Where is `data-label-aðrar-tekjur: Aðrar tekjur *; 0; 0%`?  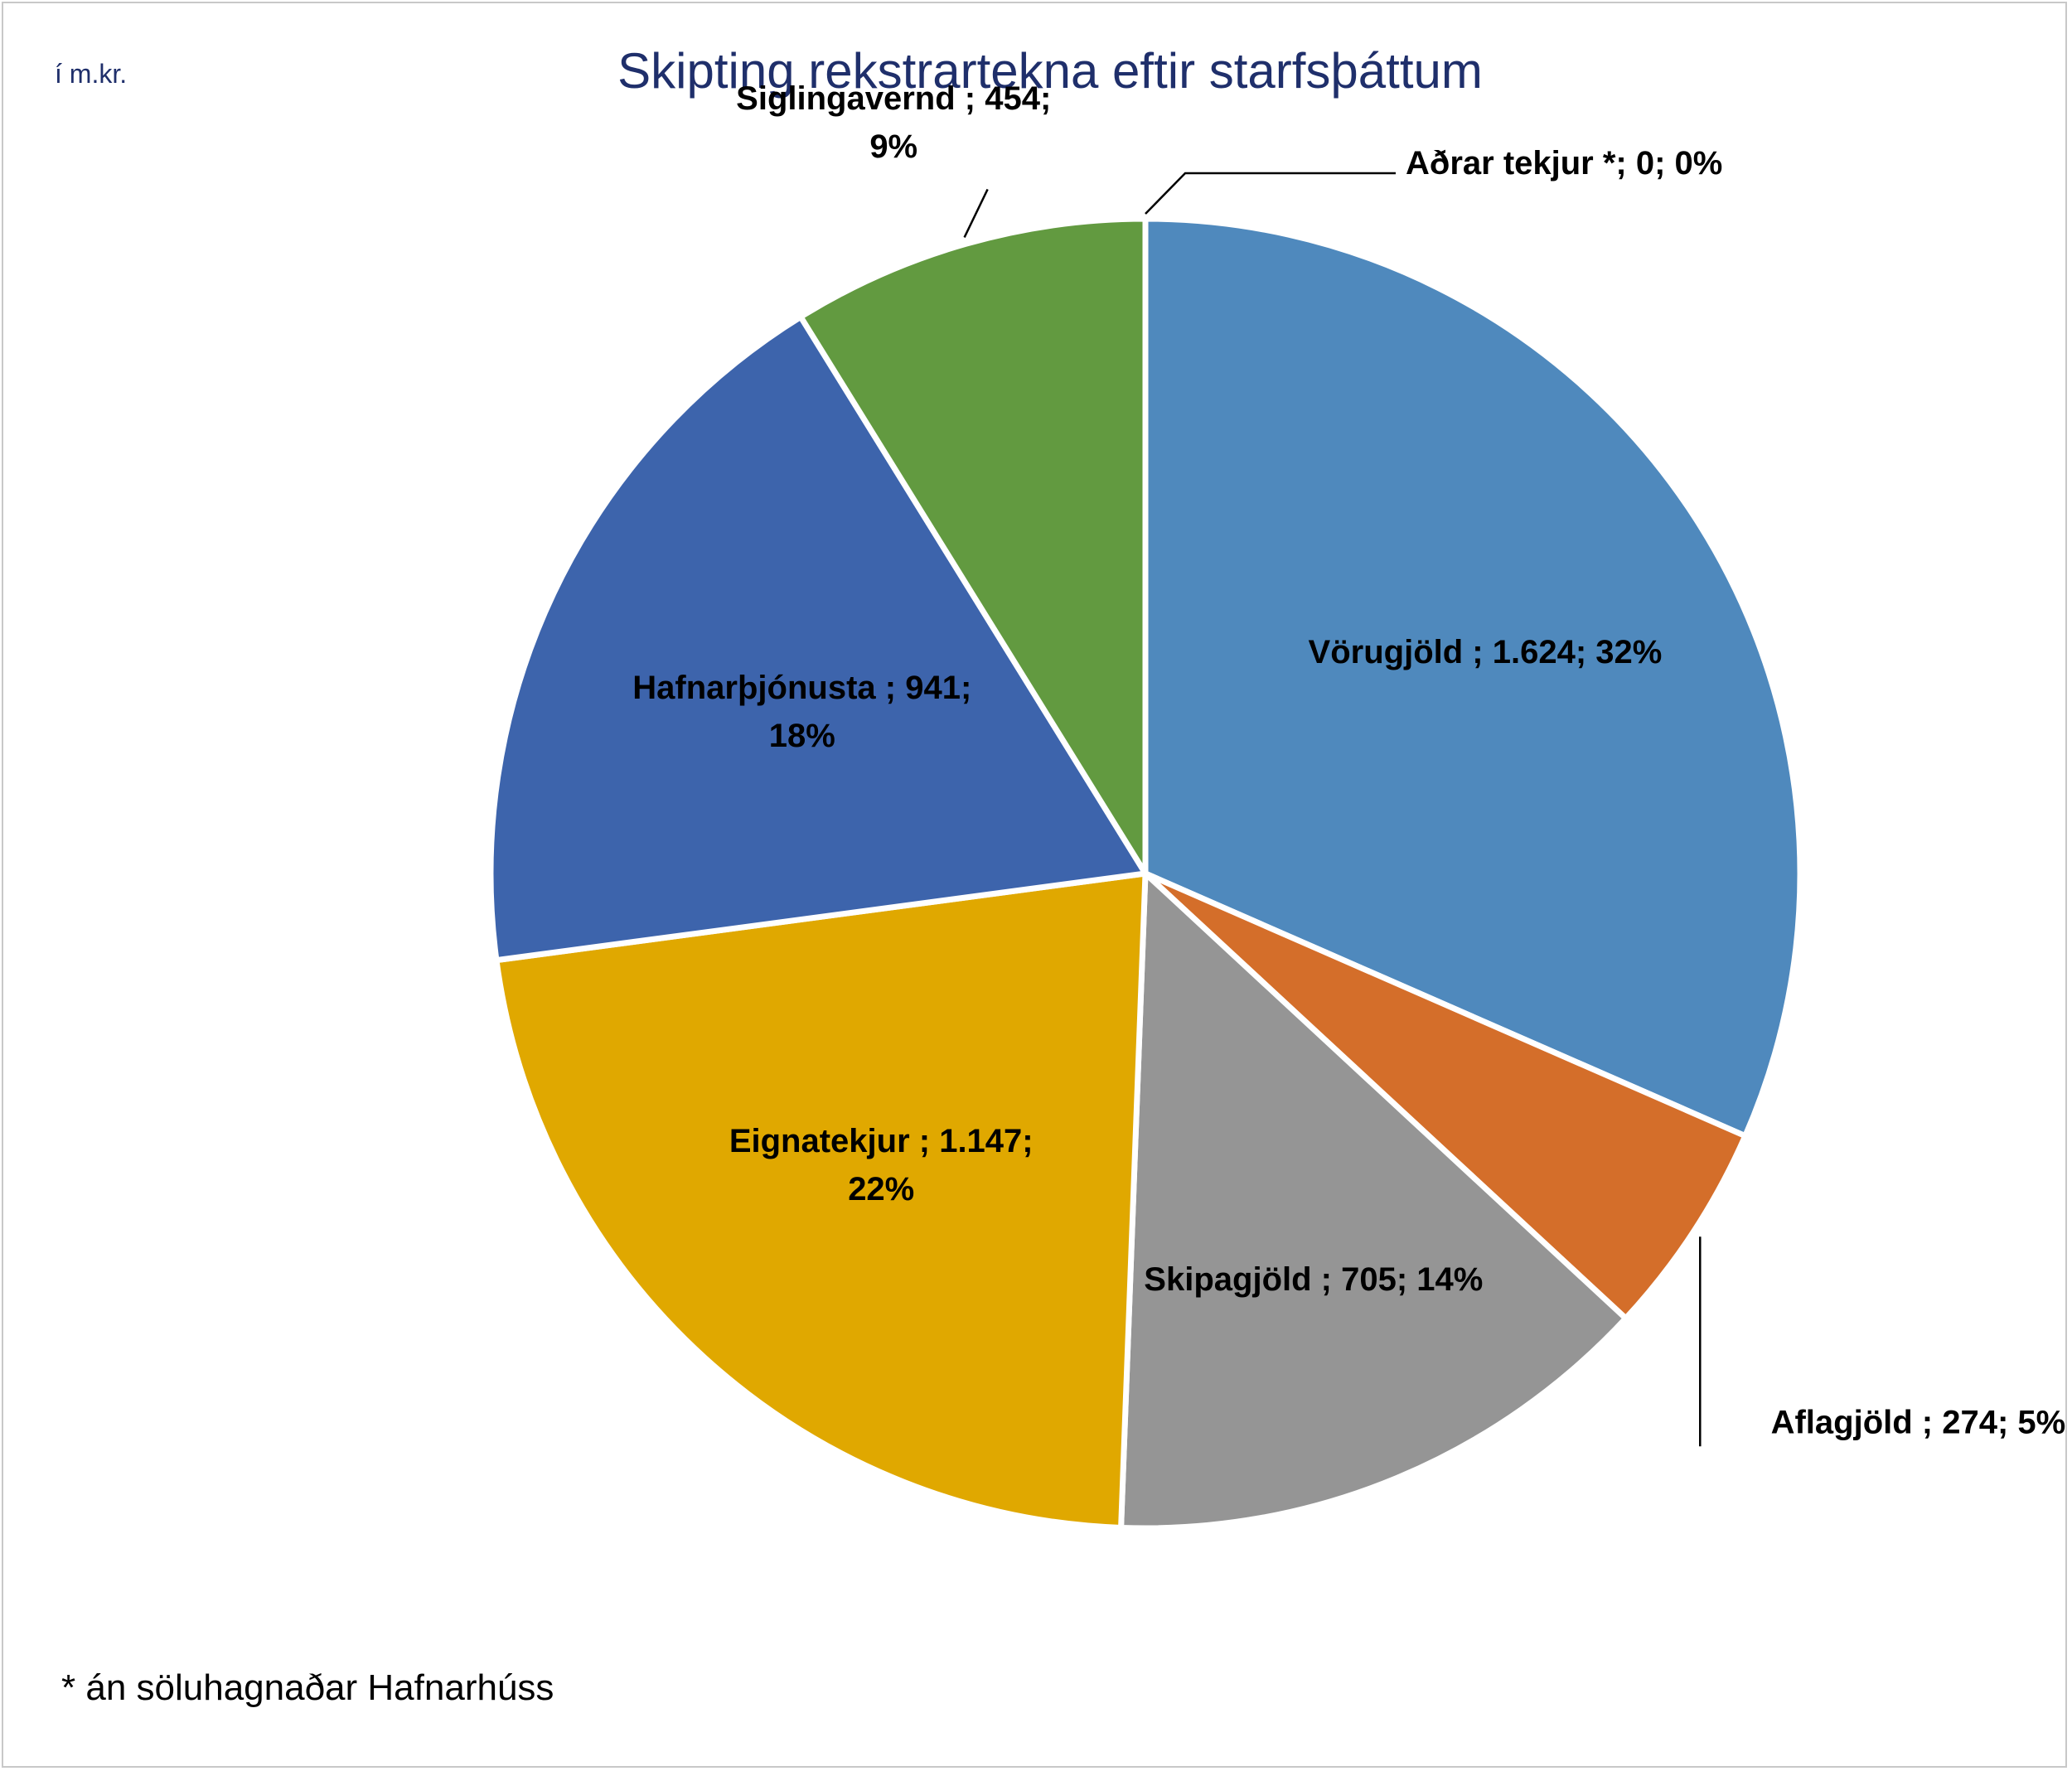 data-label-aðrar-tekjur: Aðrar tekjur *; 0; 0% is located at coordinates (1564, 163).